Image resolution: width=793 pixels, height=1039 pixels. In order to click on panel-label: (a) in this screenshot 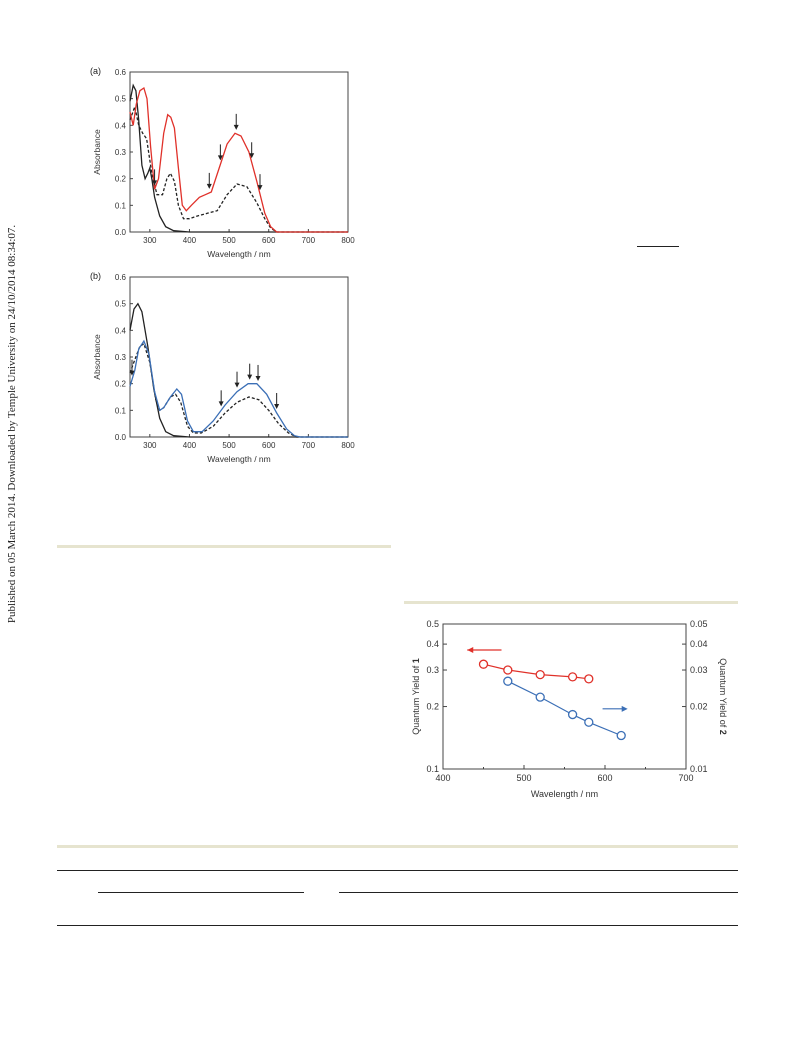, I will do `click(95, 71)`.